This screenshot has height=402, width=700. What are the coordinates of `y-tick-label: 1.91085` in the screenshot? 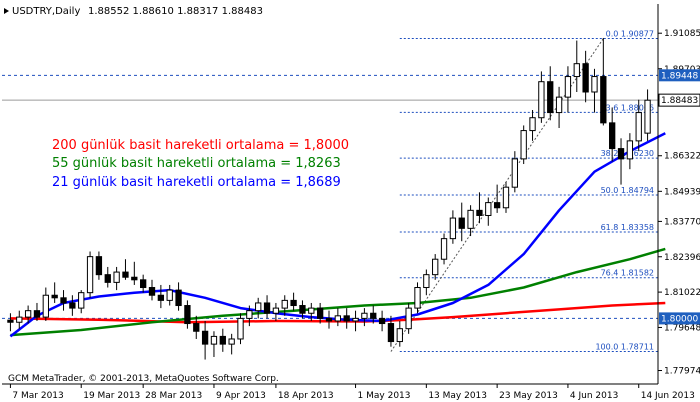 It's located at (682, 34).